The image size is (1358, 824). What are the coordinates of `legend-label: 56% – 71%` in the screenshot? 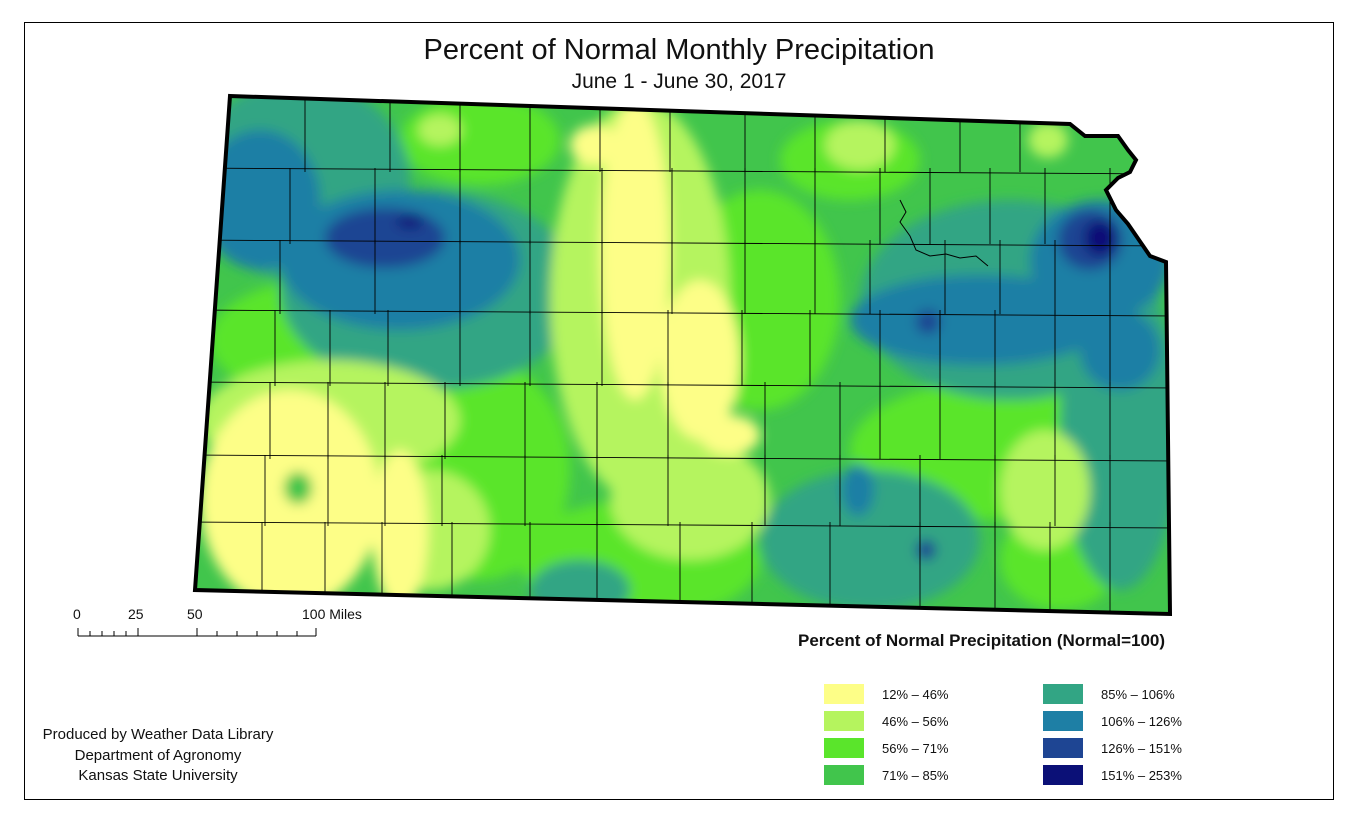 It's located at (915, 748).